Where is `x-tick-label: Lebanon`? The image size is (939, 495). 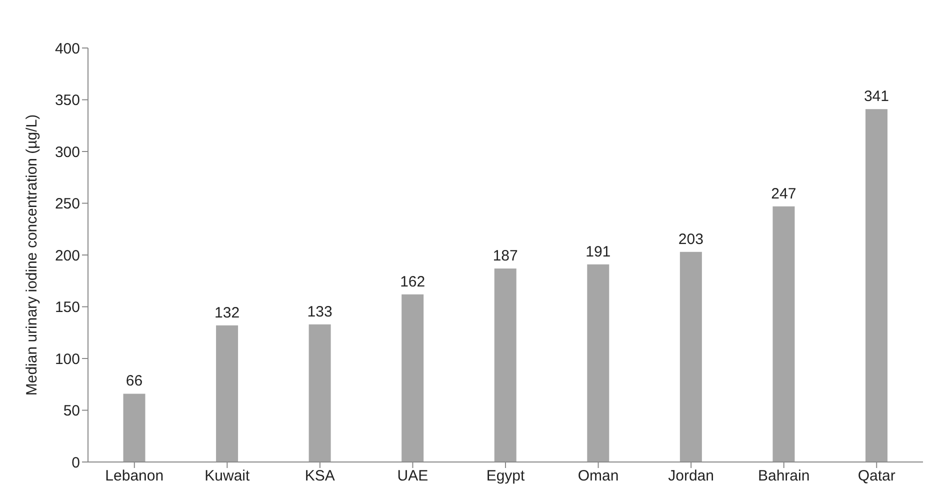 x-tick-label: Lebanon is located at coordinates (134, 476).